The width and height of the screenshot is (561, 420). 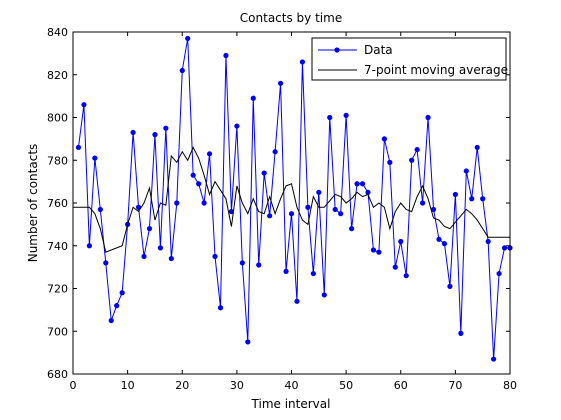 What do you see at coordinates (33, 203) in the screenshot?
I see `y-axis-title: Number of contacts` at bounding box center [33, 203].